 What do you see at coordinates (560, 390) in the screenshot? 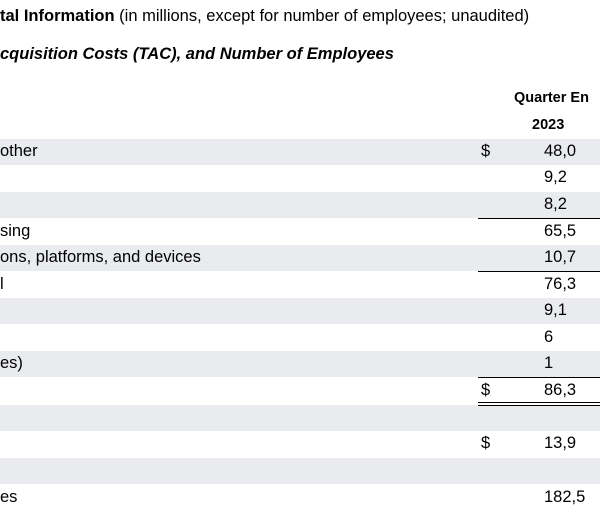
I see `row-value: 86,3` at bounding box center [560, 390].